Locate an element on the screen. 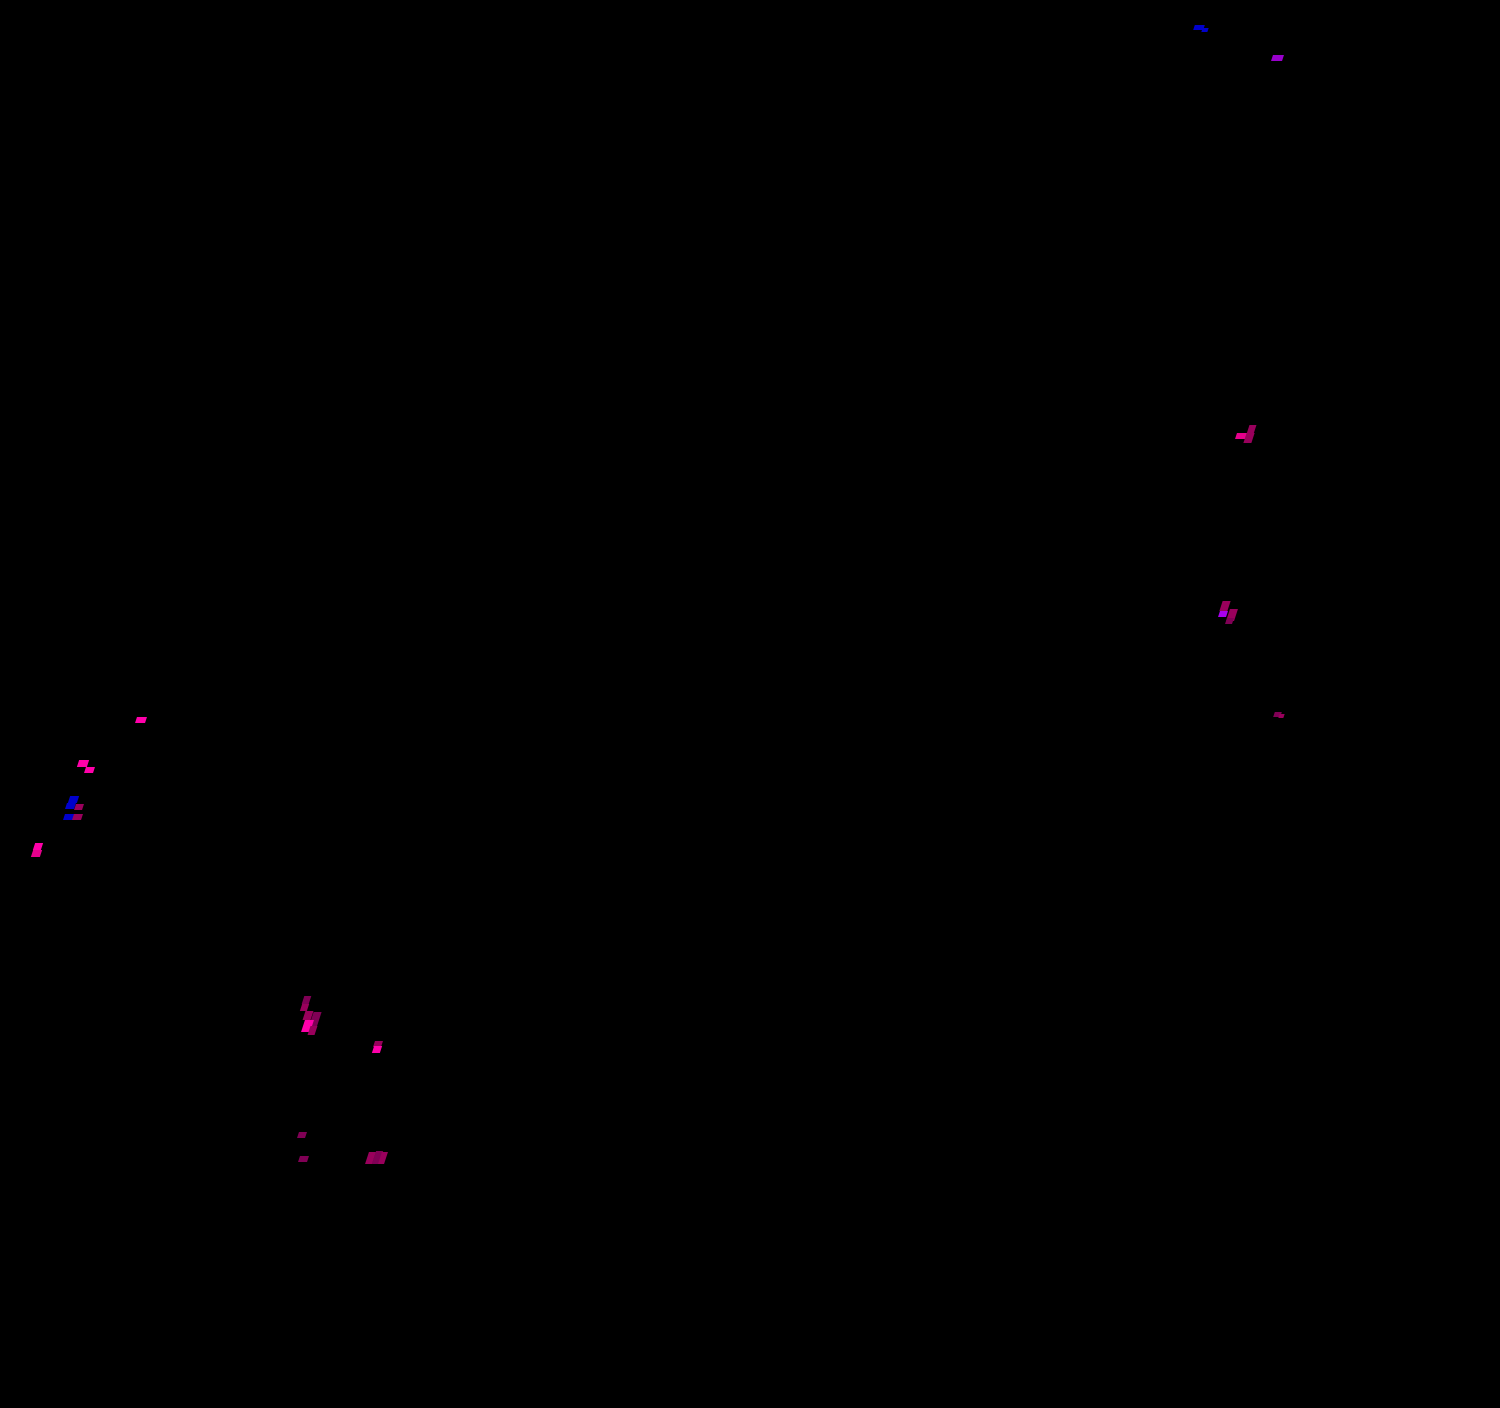  marker-center-a is located at coordinates (306, 1000).